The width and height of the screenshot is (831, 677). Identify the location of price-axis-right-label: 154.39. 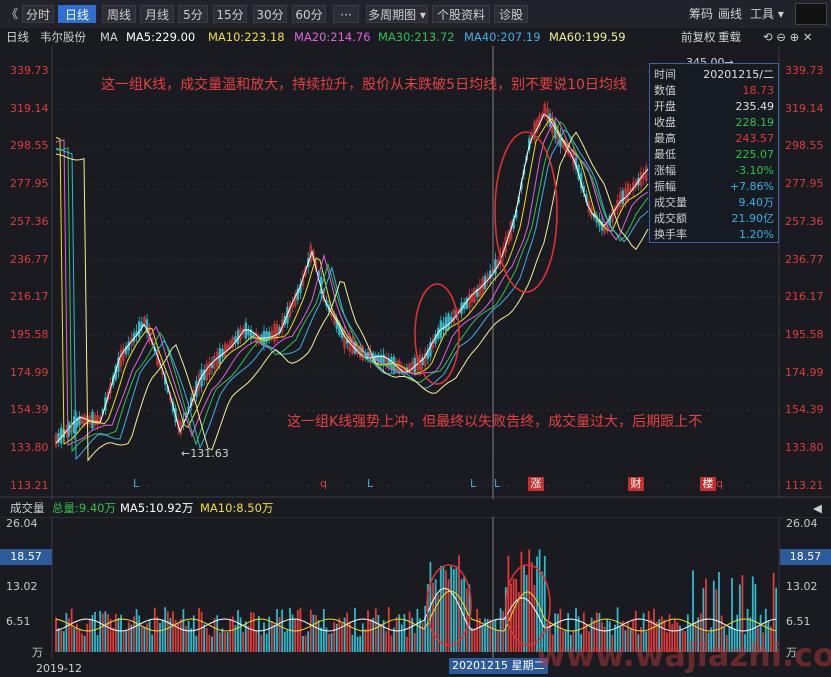
(804, 410).